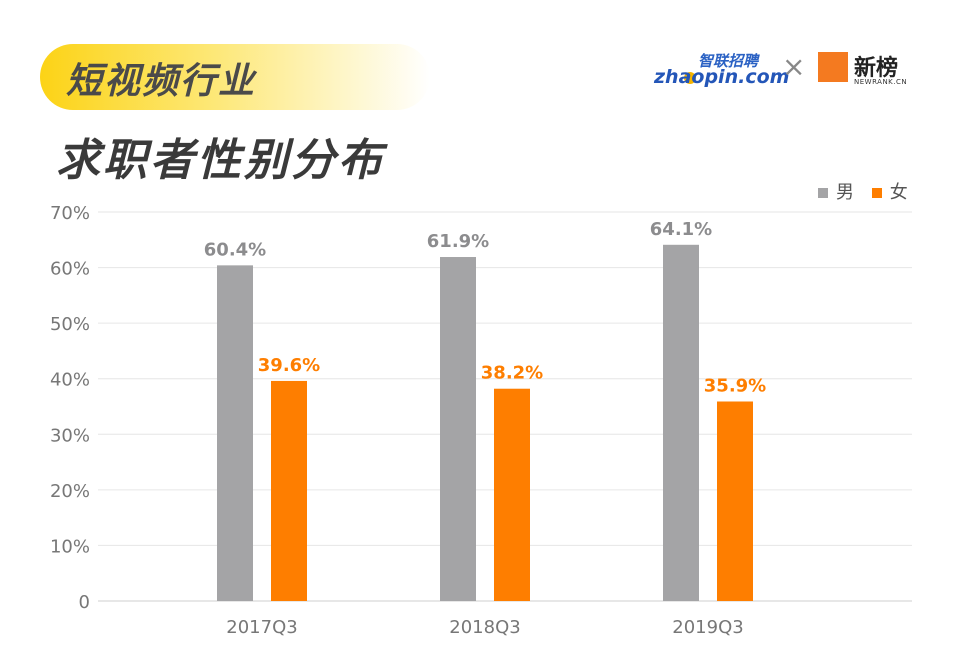  Describe the element at coordinates (707, 627) in the screenshot. I see `x-tick-label: 2019Q3` at that location.